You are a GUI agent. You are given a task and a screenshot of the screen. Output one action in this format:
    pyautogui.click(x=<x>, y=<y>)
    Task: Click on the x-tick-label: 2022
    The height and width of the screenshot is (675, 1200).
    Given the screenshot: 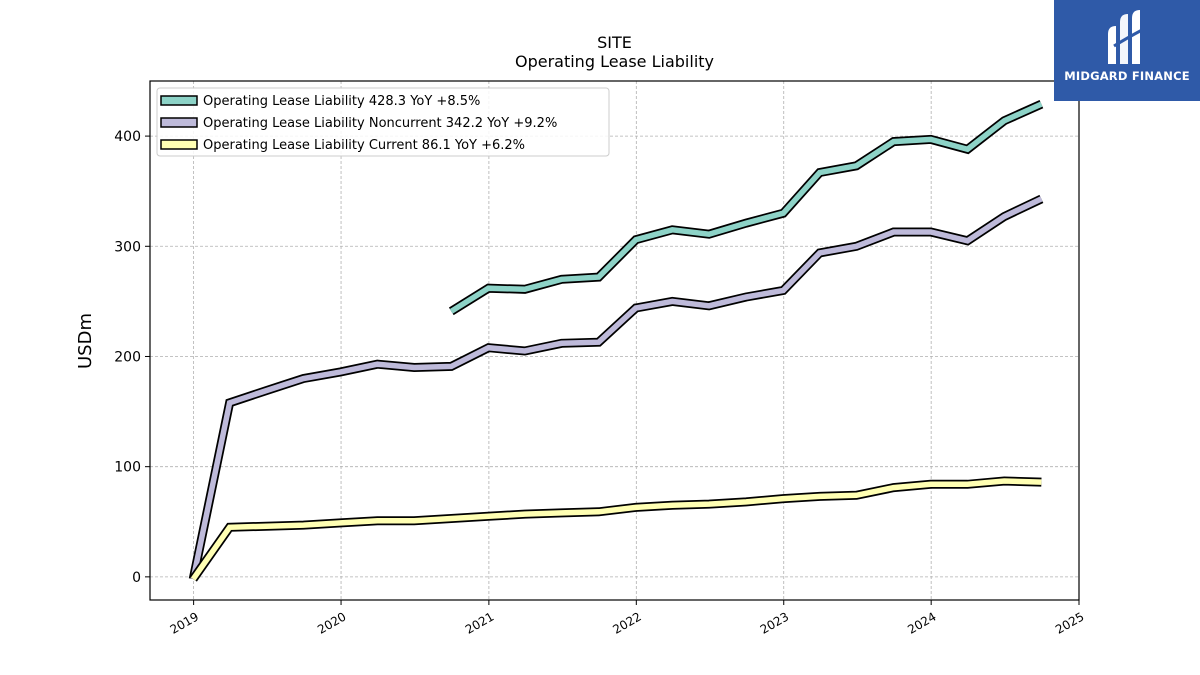 What is the action you would take?
    pyautogui.click(x=626, y=622)
    